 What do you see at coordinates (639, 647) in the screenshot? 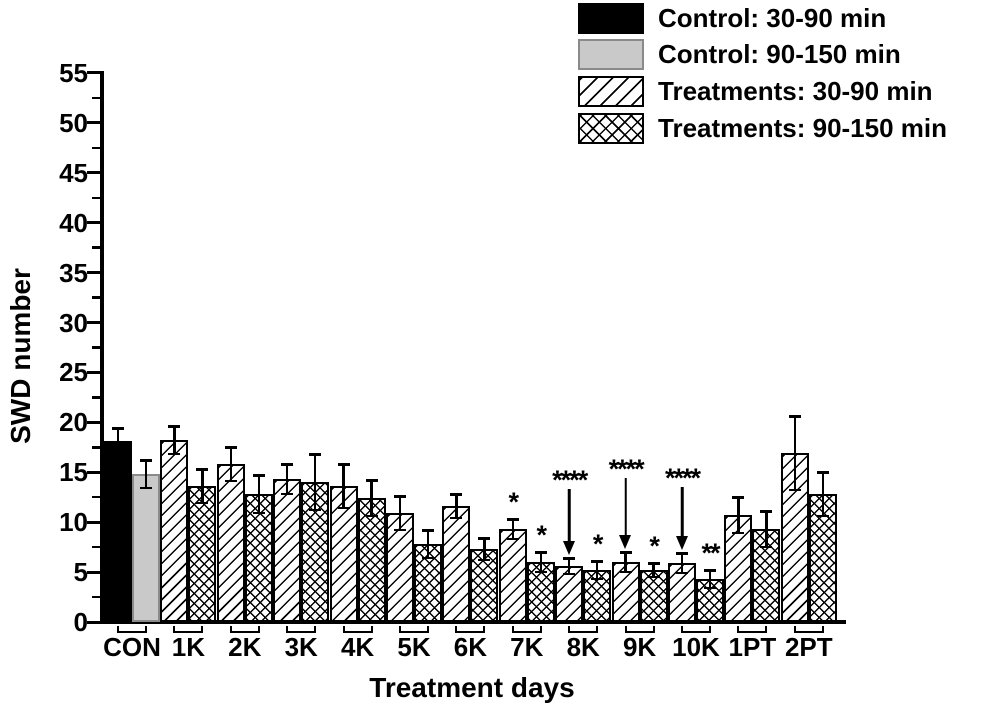
I see `x-axis-category-label: 9K` at bounding box center [639, 647].